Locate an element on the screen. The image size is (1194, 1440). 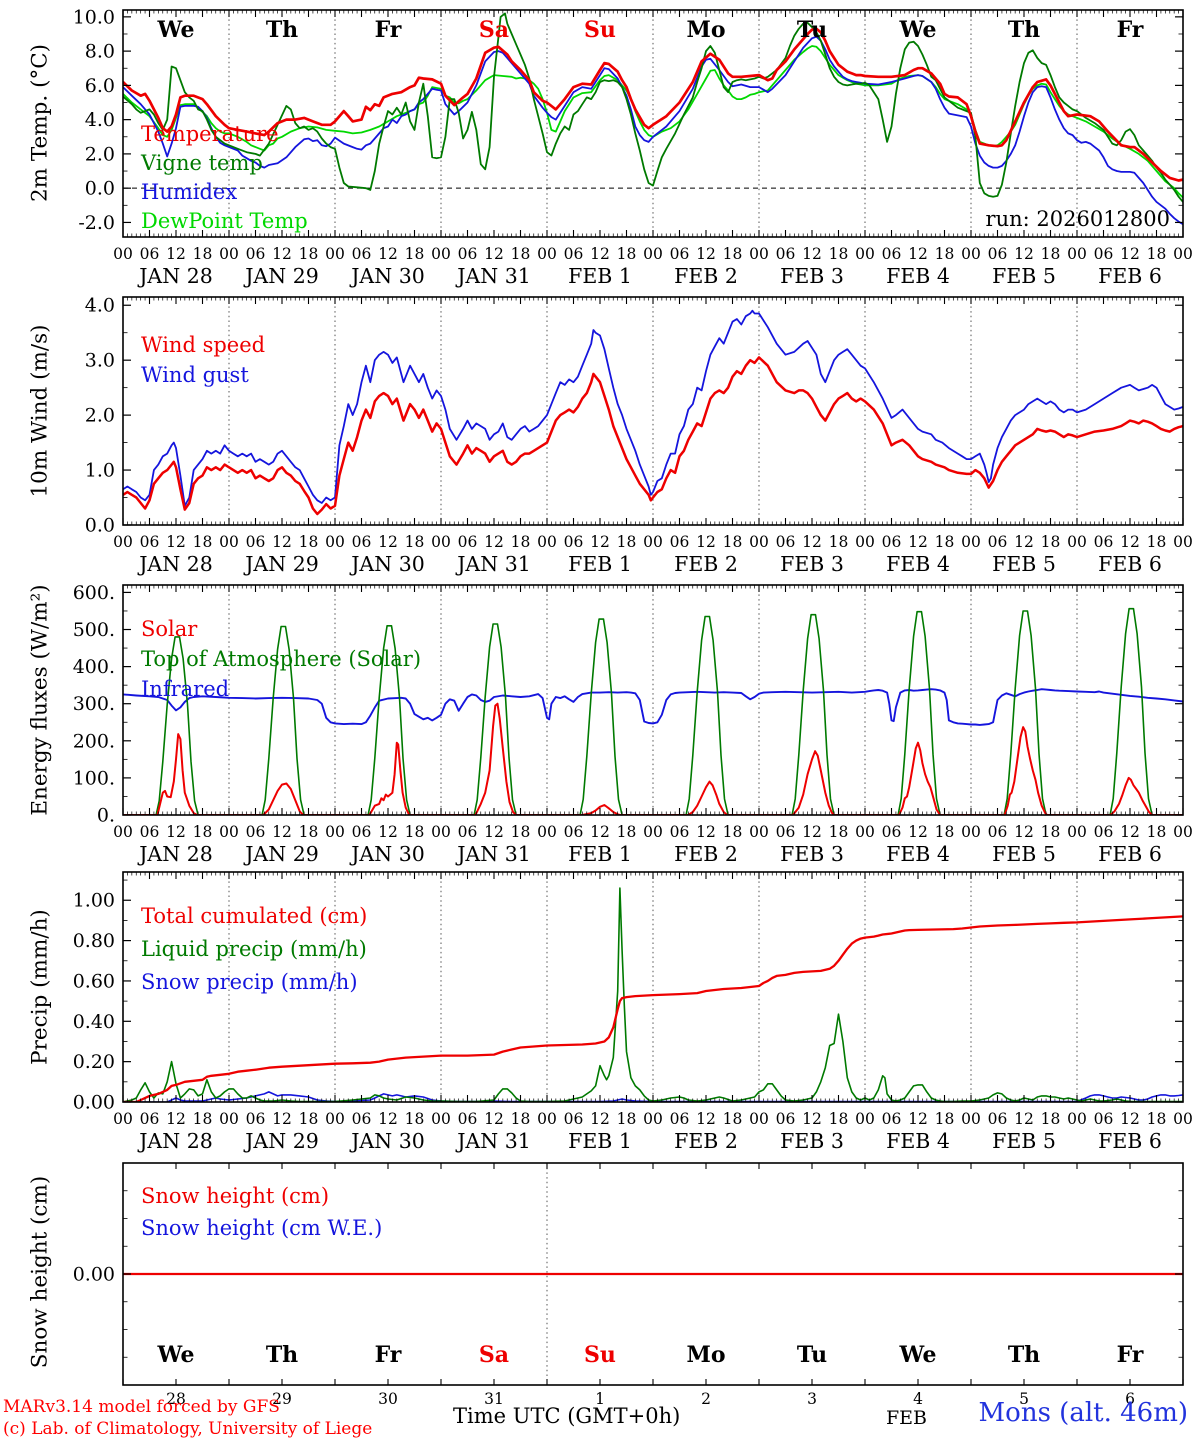
legend-item-temperature: Temperature is located at coordinates (210, 134).